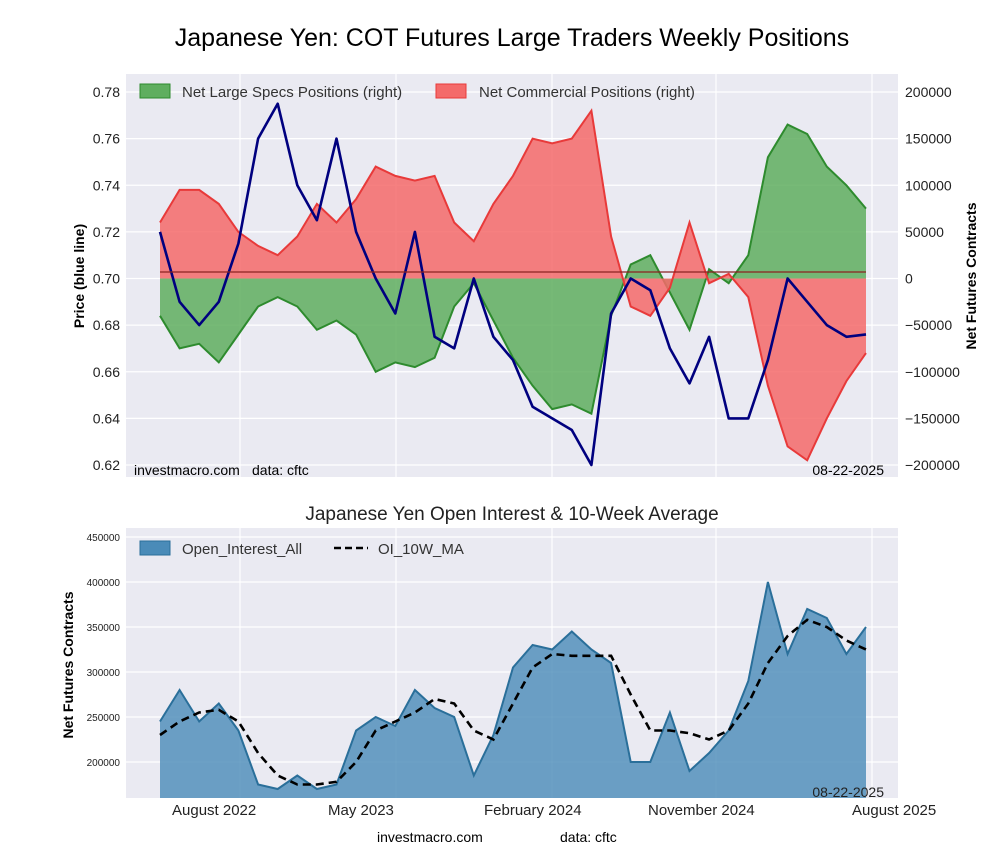  What do you see at coordinates (106, 325) in the screenshot?
I see `left-tick-label: 0.68` at bounding box center [106, 325].